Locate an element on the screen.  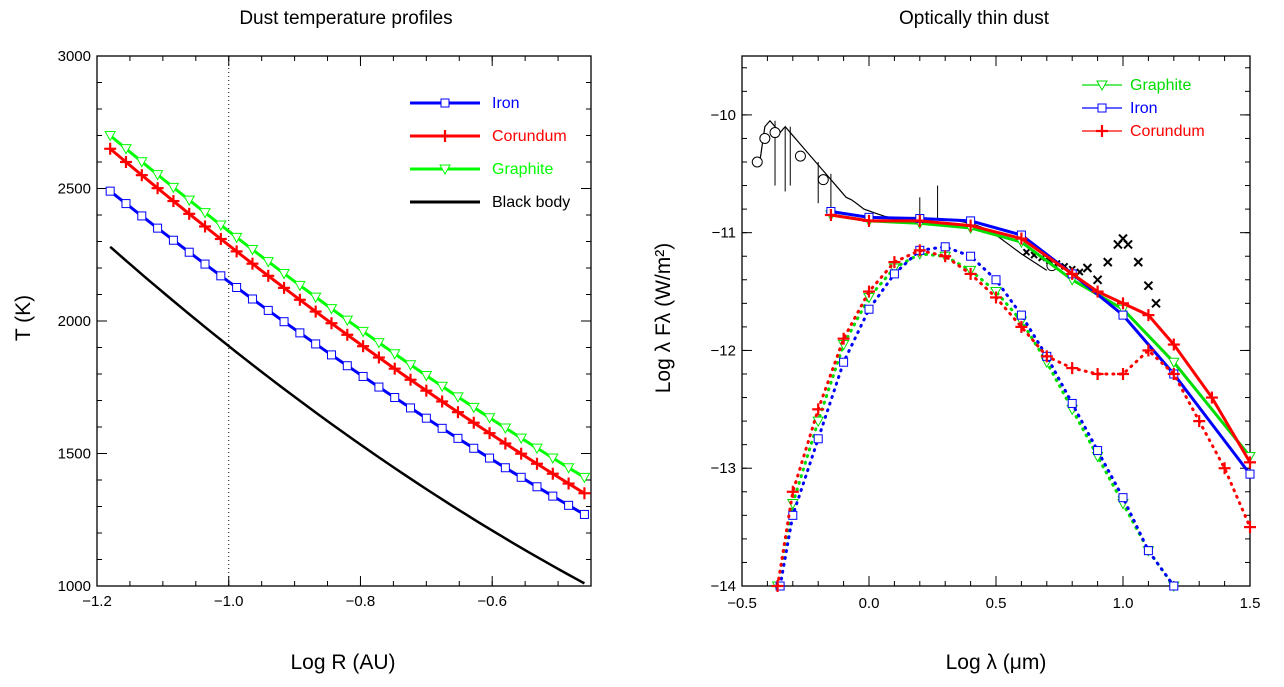
x-axis-title-right: Log λ (μm) is located at coordinates (996, 662).